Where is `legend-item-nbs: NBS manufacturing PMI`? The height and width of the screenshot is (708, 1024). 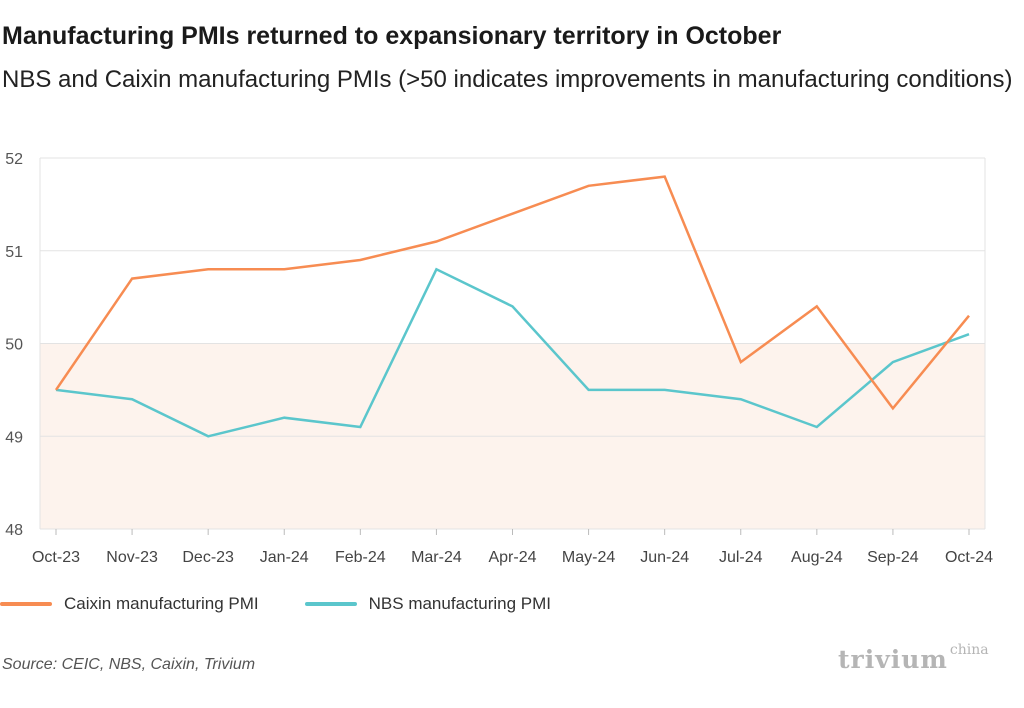 legend-item-nbs: NBS manufacturing PMI is located at coordinates (427, 604).